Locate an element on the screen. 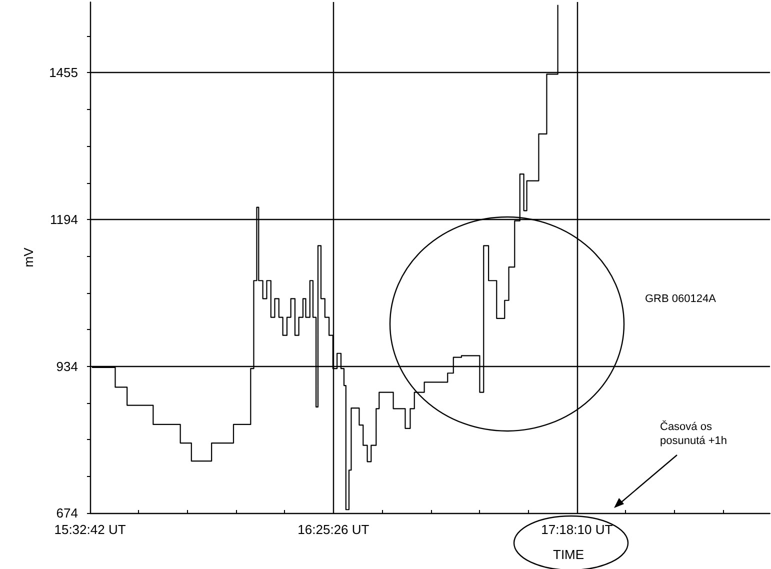 This screenshot has height=569, width=771. x-tick-label: 17:18:10 UT is located at coordinates (577, 529).